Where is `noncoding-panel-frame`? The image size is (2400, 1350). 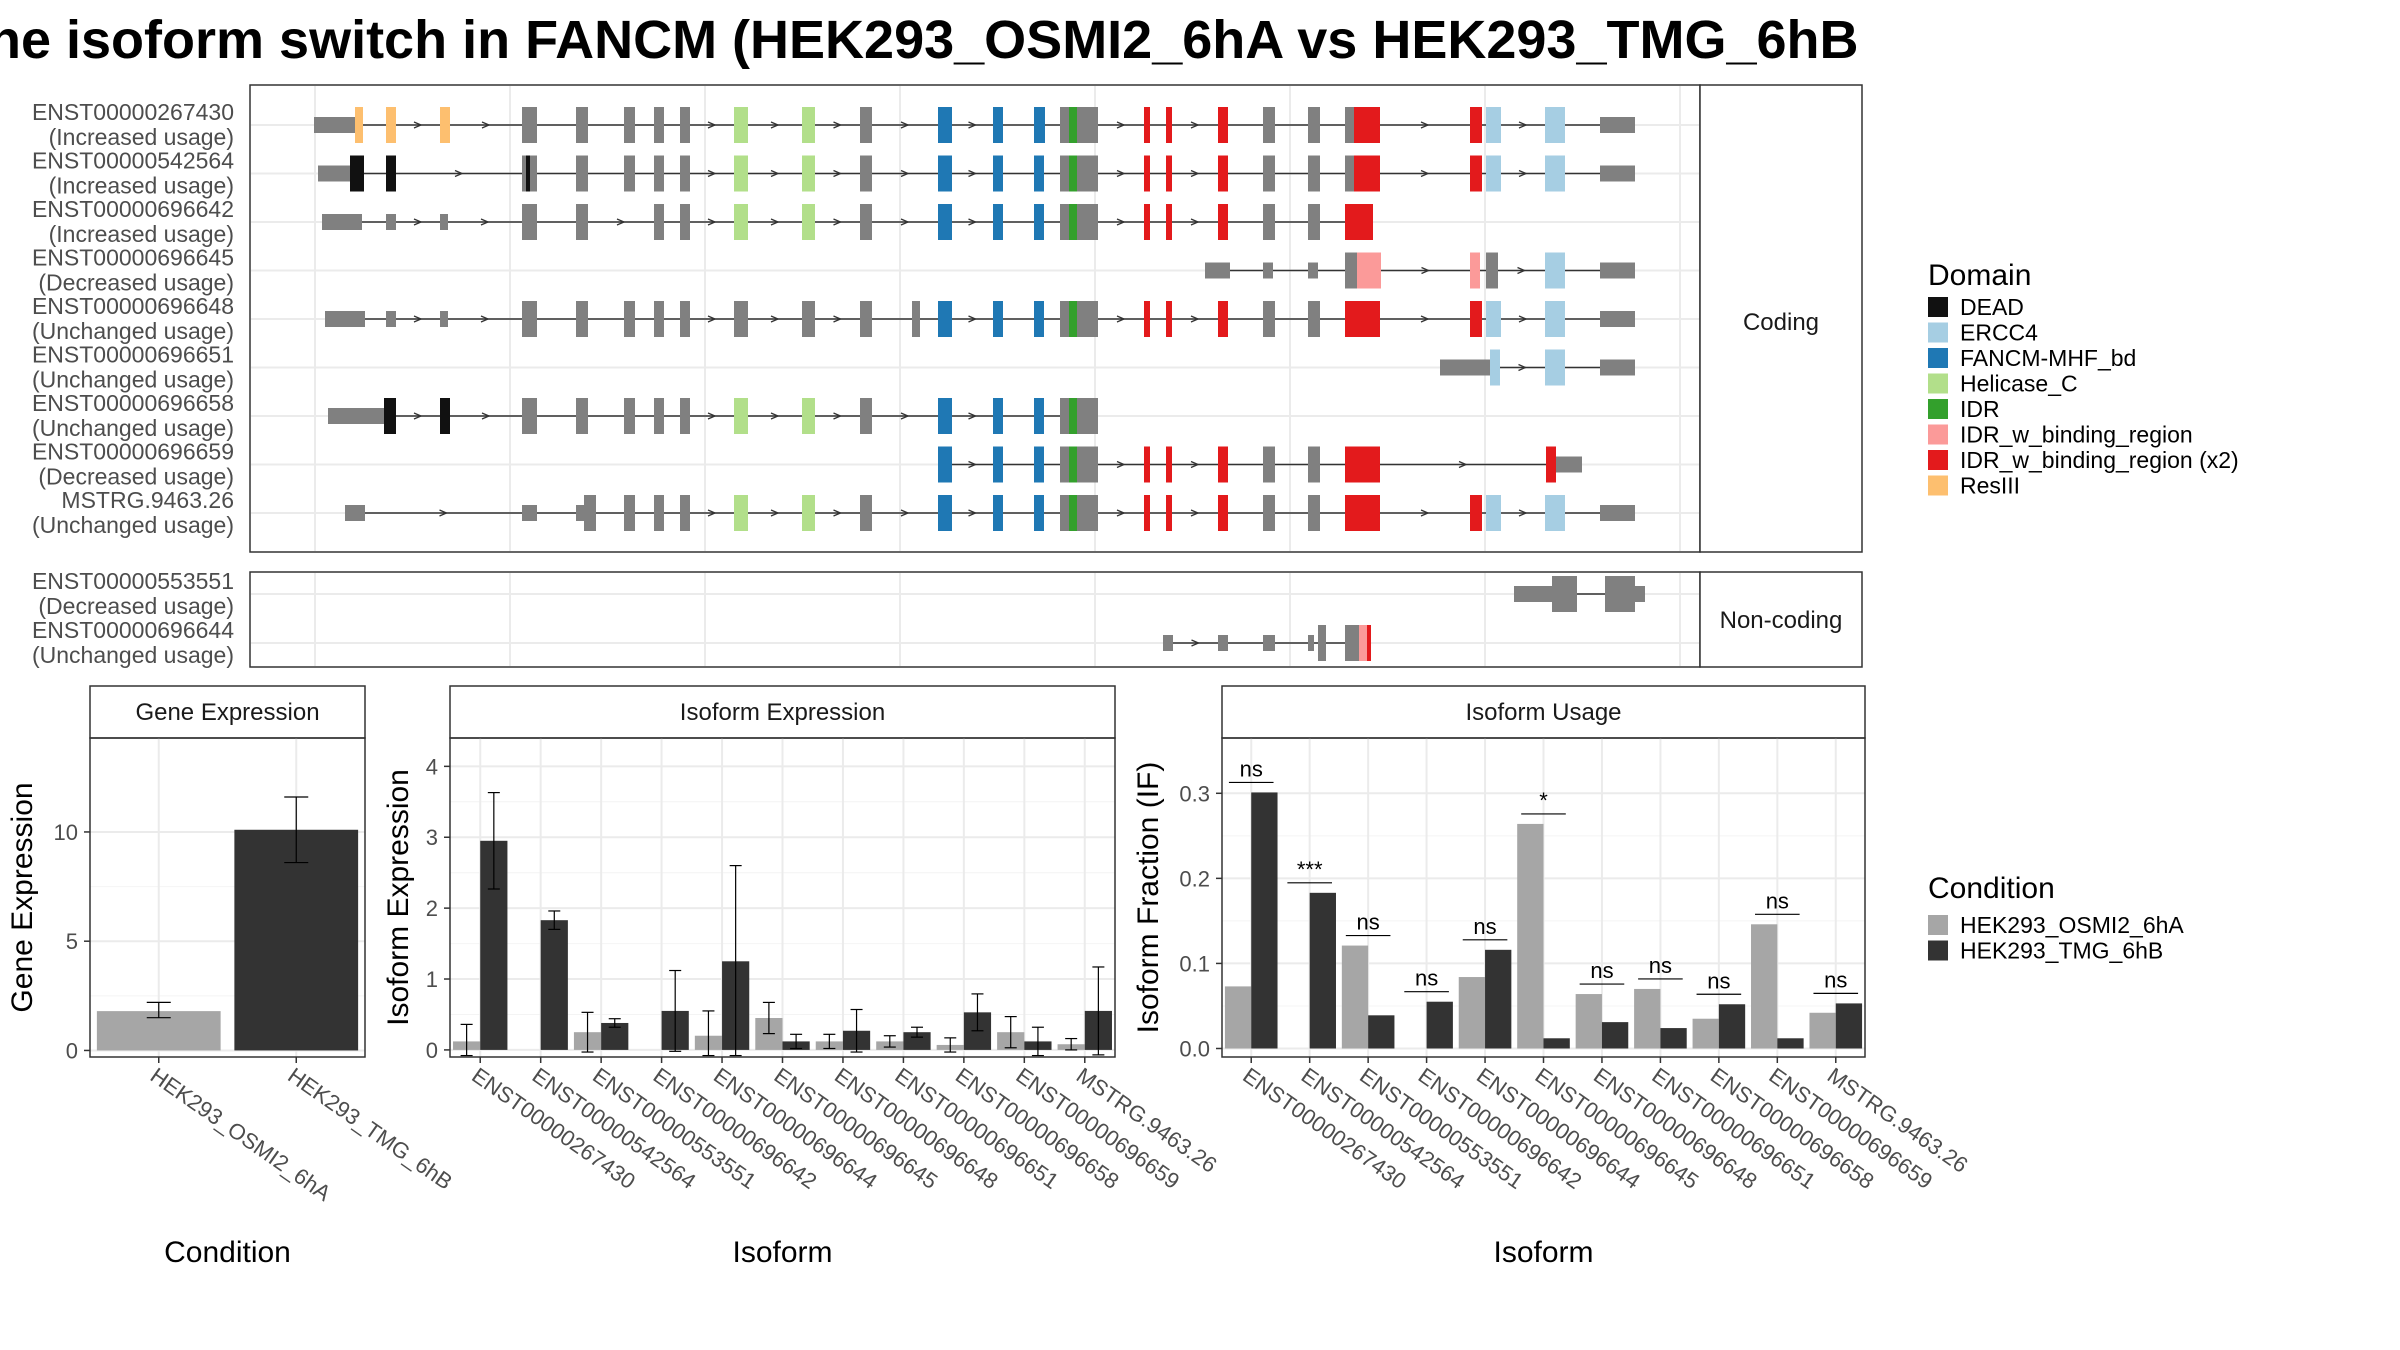 noncoding-panel-frame is located at coordinates (975, 619).